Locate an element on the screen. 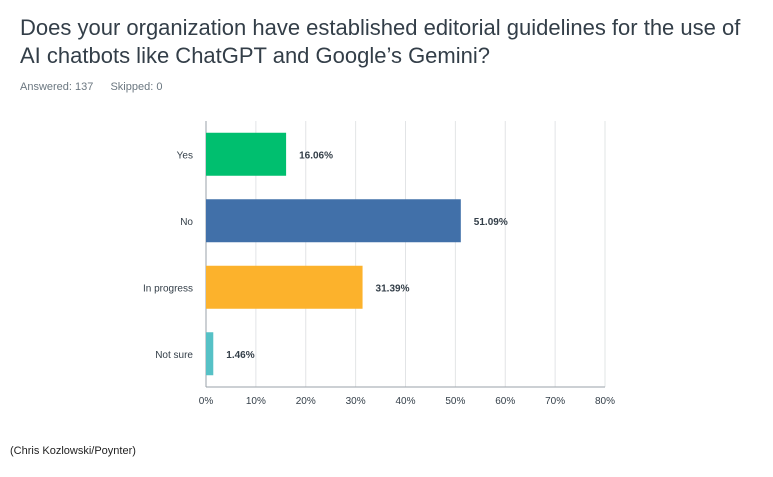 Image resolution: width=773 pixels, height=477 pixels. category-label: No is located at coordinates (186, 222).